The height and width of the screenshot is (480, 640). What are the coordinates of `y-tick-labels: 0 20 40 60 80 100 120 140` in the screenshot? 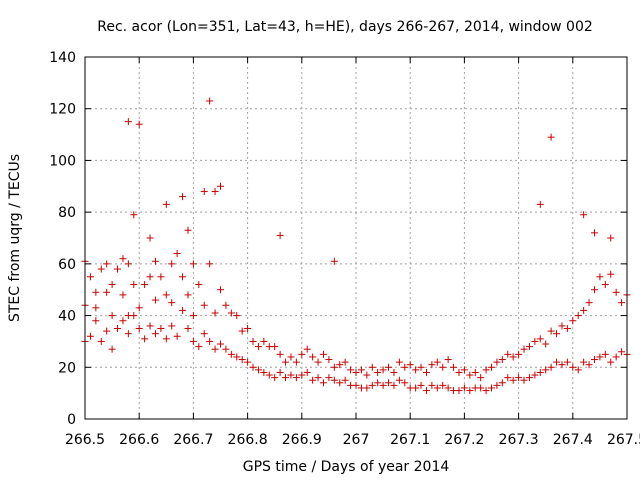 It's located at (62, 239).